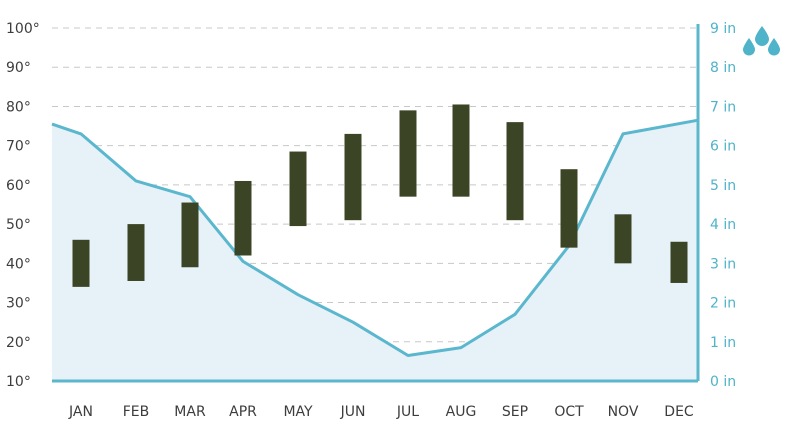  What do you see at coordinates (80, 412) in the screenshot?
I see `x-tick-label: JAN` at bounding box center [80, 412].